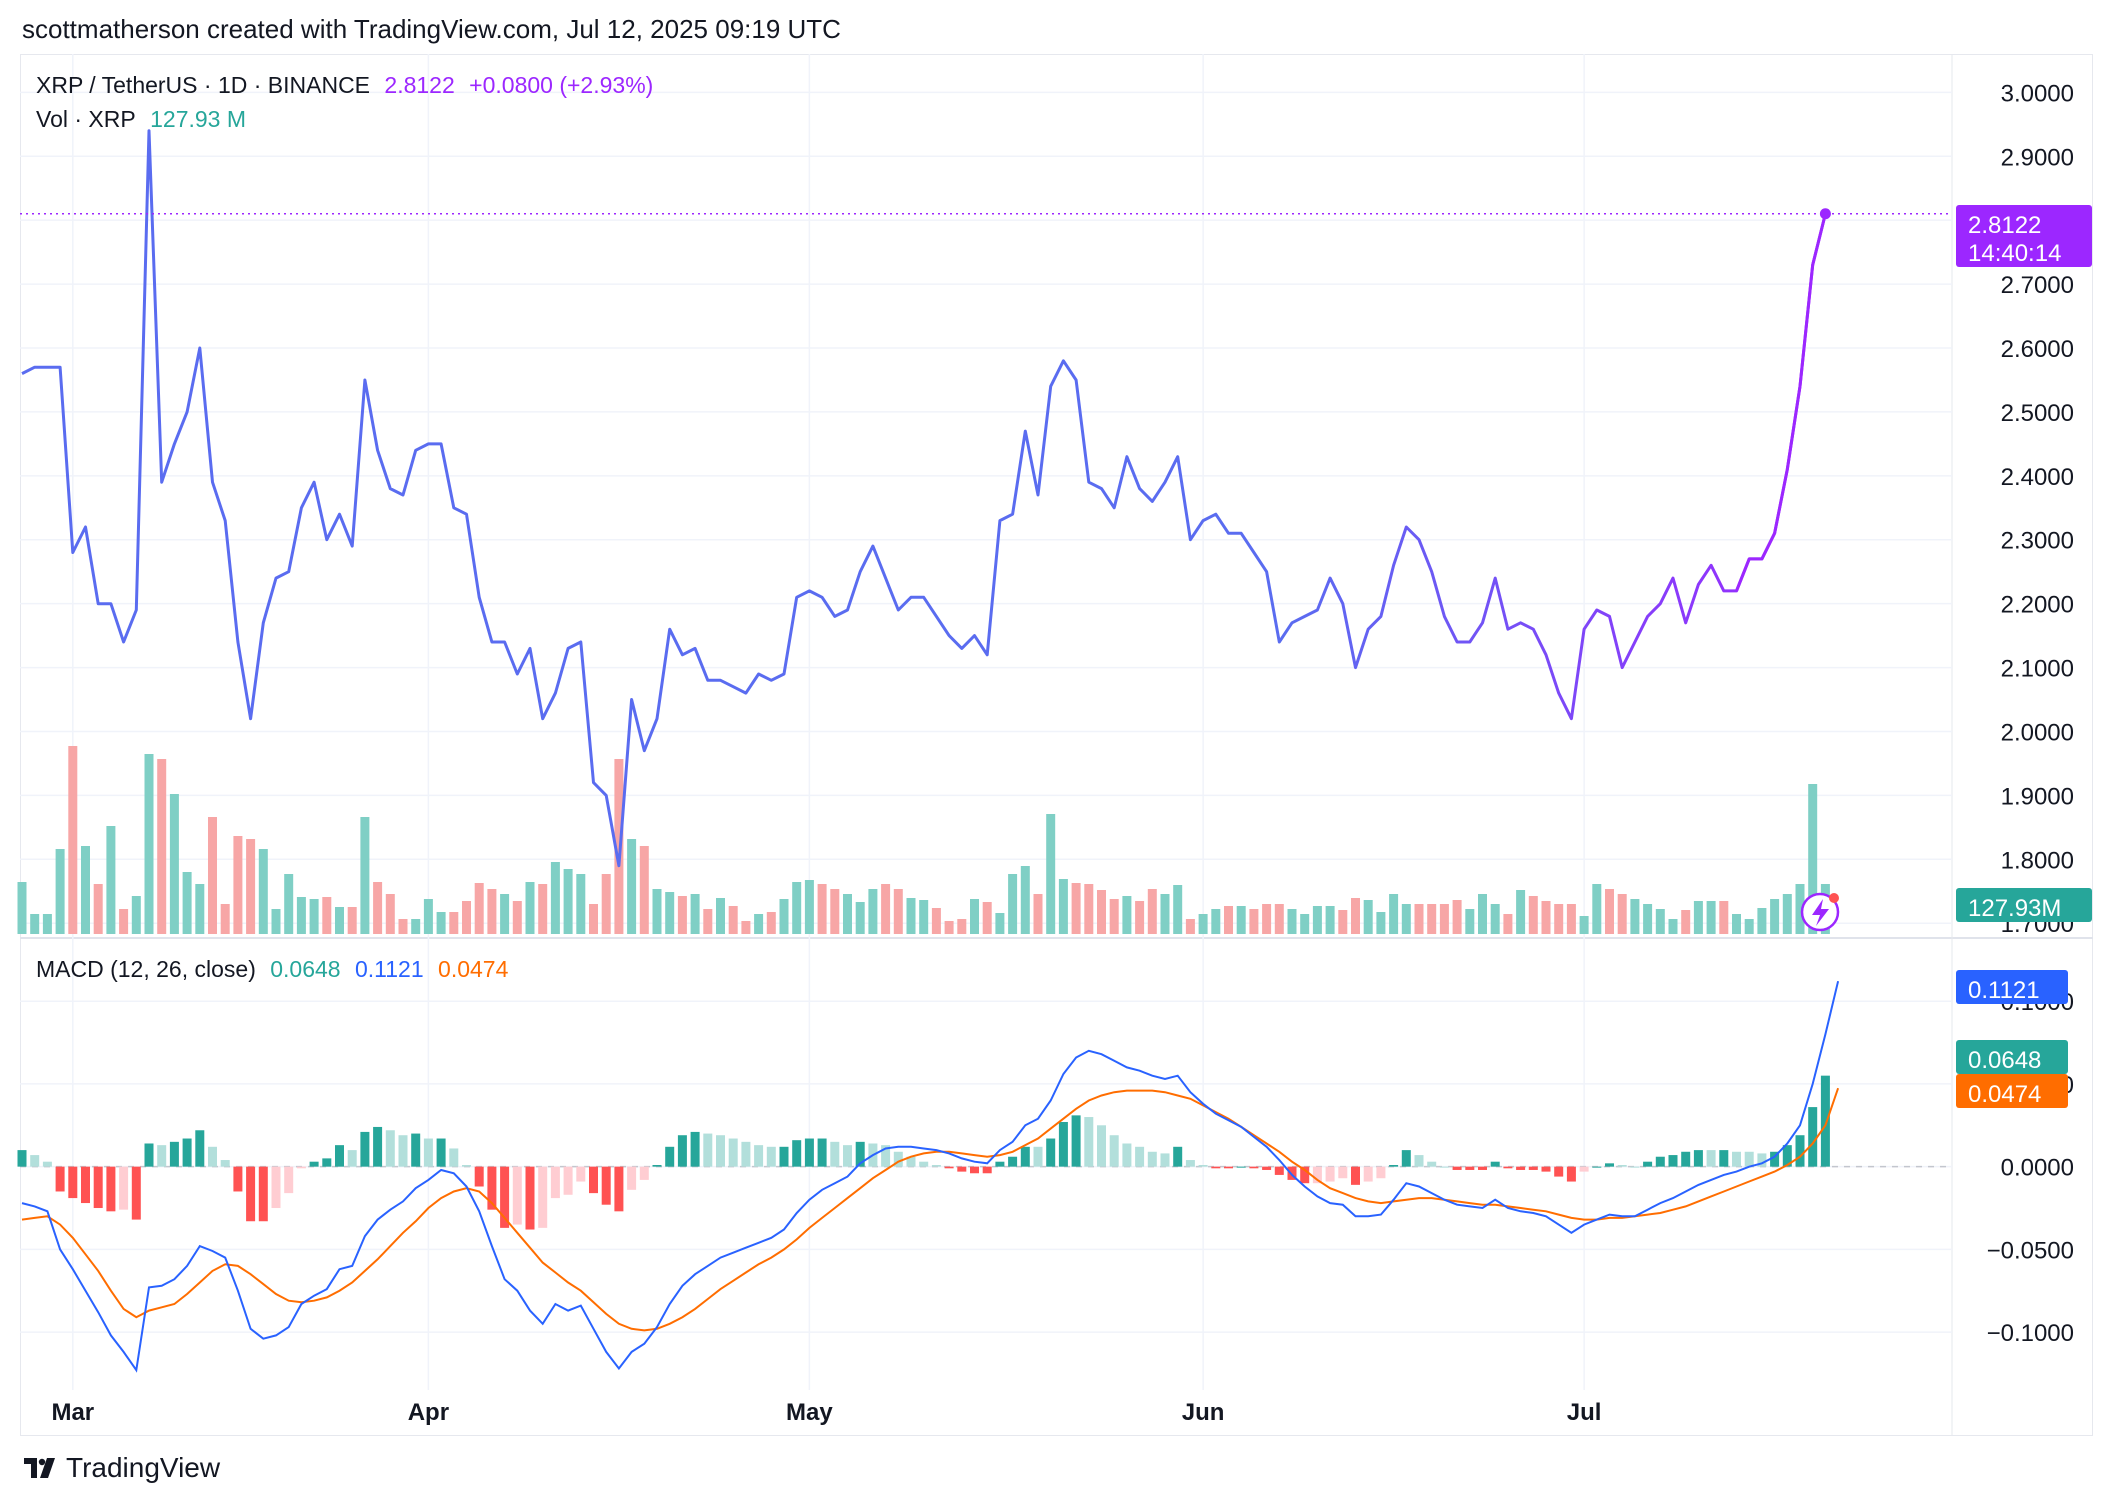 The image size is (2108, 1502). What do you see at coordinates (2037, 1168) in the screenshot?
I see `macd-tick-label: 0.0000` at bounding box center [2037, 1168].